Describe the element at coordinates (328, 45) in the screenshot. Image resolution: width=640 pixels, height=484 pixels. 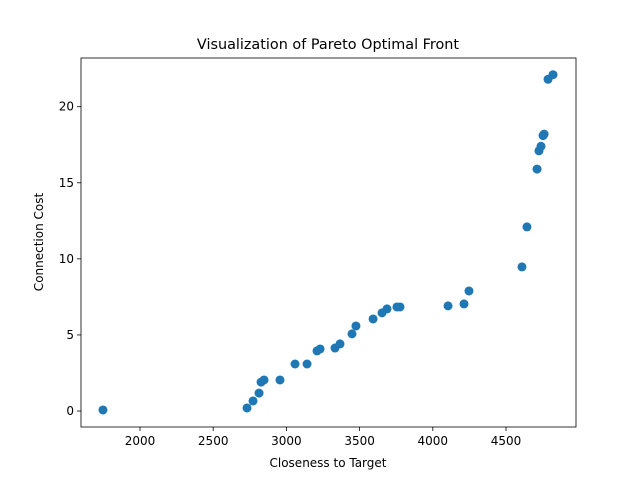
I see `chart-title: Visualization of Pareto Optimal Front` at that location.